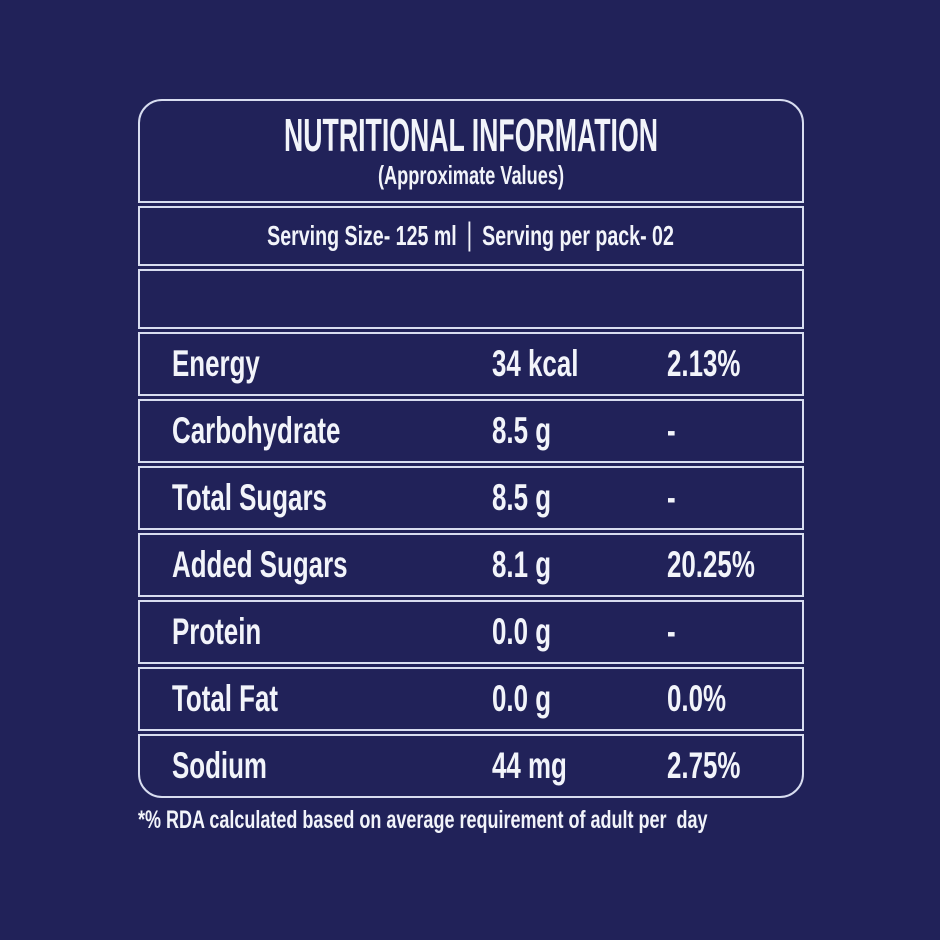 The width and height of the screenshot is (940, 940). Describe the element at coordinates (471, 498) in the screenshot. I see `nutrient-row-total-sugars: Total Sugars 8.5 g -` at that location.